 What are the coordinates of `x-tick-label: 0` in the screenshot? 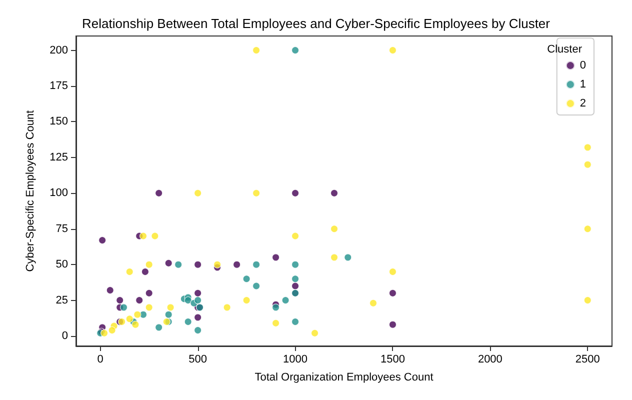 It's located at (100, 360).